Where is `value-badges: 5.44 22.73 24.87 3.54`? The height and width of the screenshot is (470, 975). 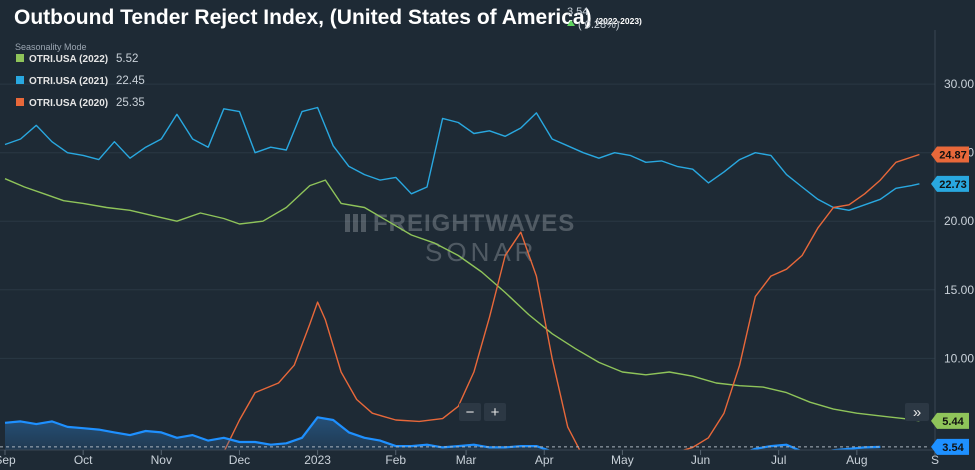 value-badges: 5.44 22.73 24.87 3.54 is located at coordinates (950, 300).